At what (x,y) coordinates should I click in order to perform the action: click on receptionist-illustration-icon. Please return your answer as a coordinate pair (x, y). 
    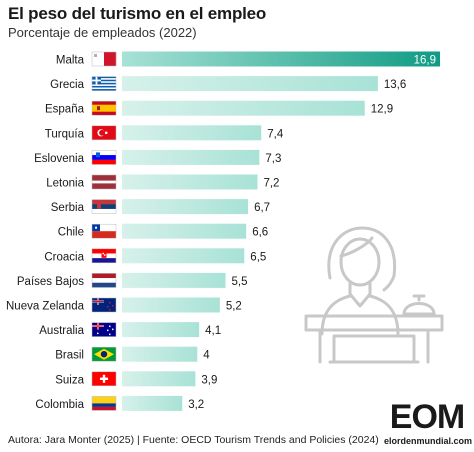
    Looking at the image, I should click on (374, 295).